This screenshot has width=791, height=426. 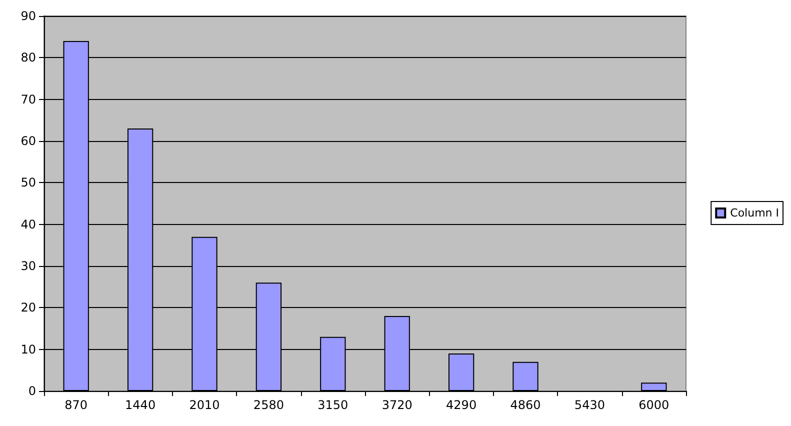 I want to click on x-tick-label: 4860, so click(x=525, y=405).